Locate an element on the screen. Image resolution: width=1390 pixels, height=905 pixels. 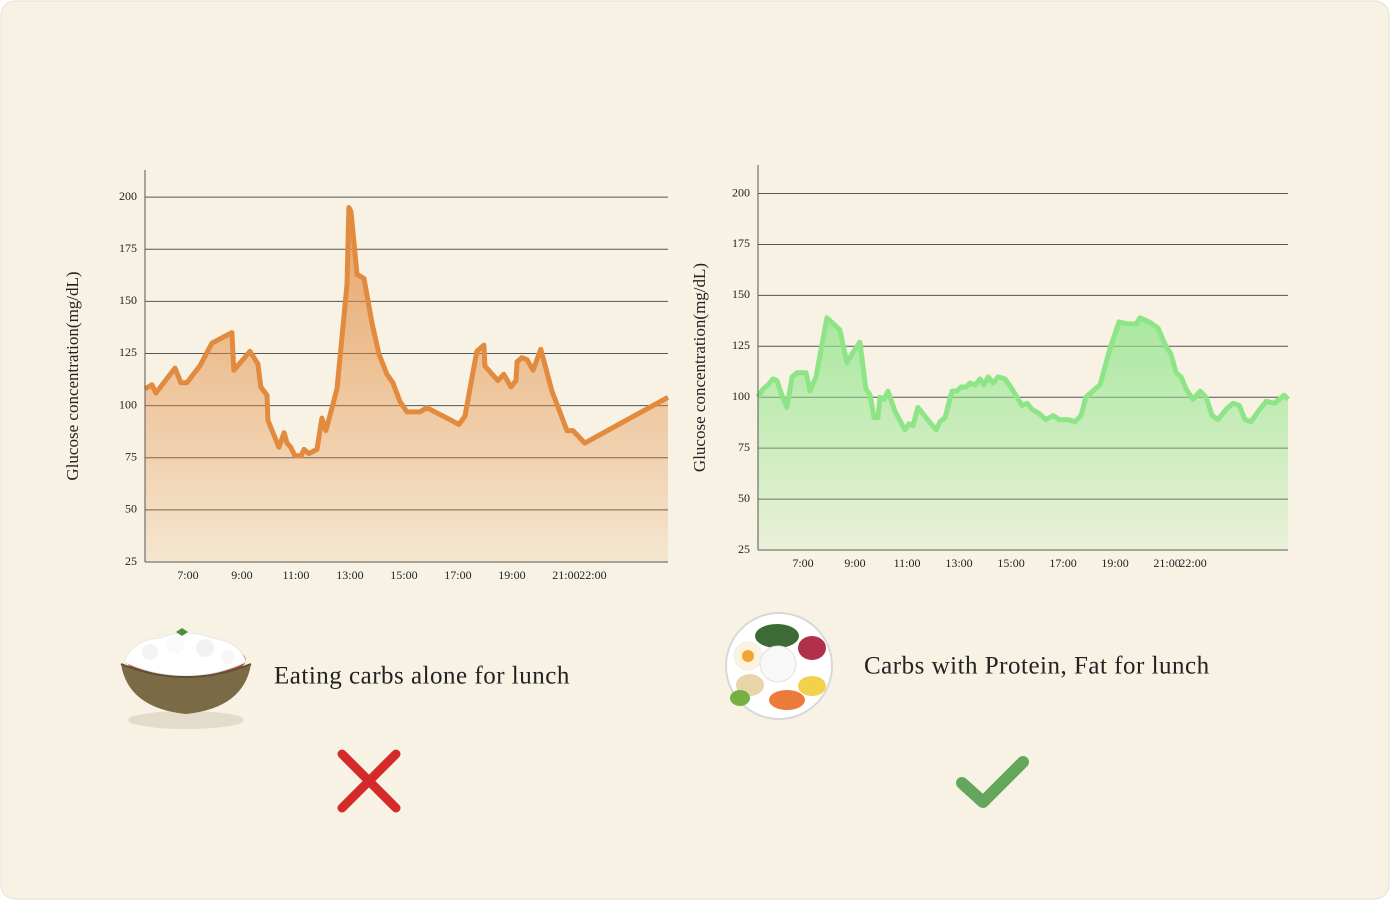
caption: Carbs with Protein, Fat for lunch is located at coordinates (1037, 666).